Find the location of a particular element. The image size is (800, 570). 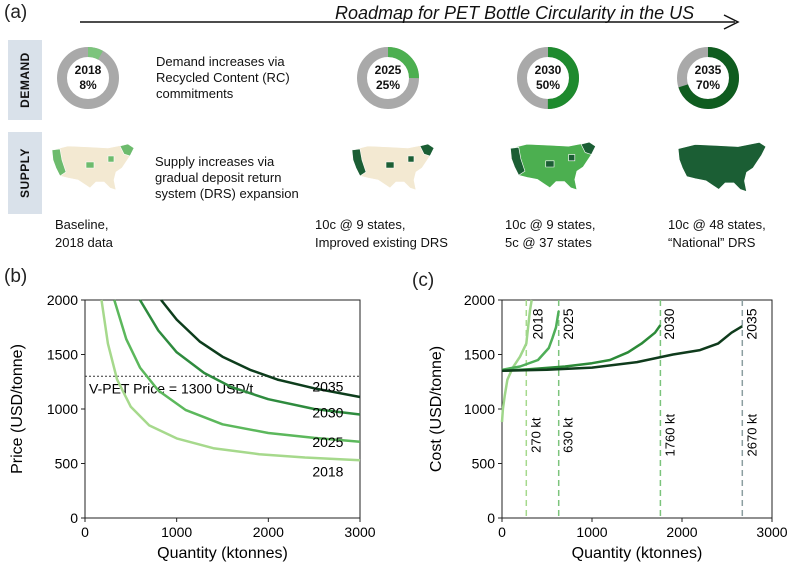

supply-tag-label: SUPPLY is located at coordinates (25, 173).